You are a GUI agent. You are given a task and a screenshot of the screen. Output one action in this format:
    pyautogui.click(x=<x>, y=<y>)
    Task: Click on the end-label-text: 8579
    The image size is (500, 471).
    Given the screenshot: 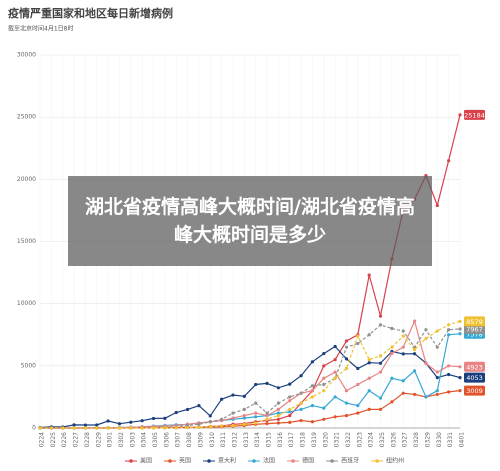 What is the action you would take?
    pyautogui.click(x=474, y=322)
    